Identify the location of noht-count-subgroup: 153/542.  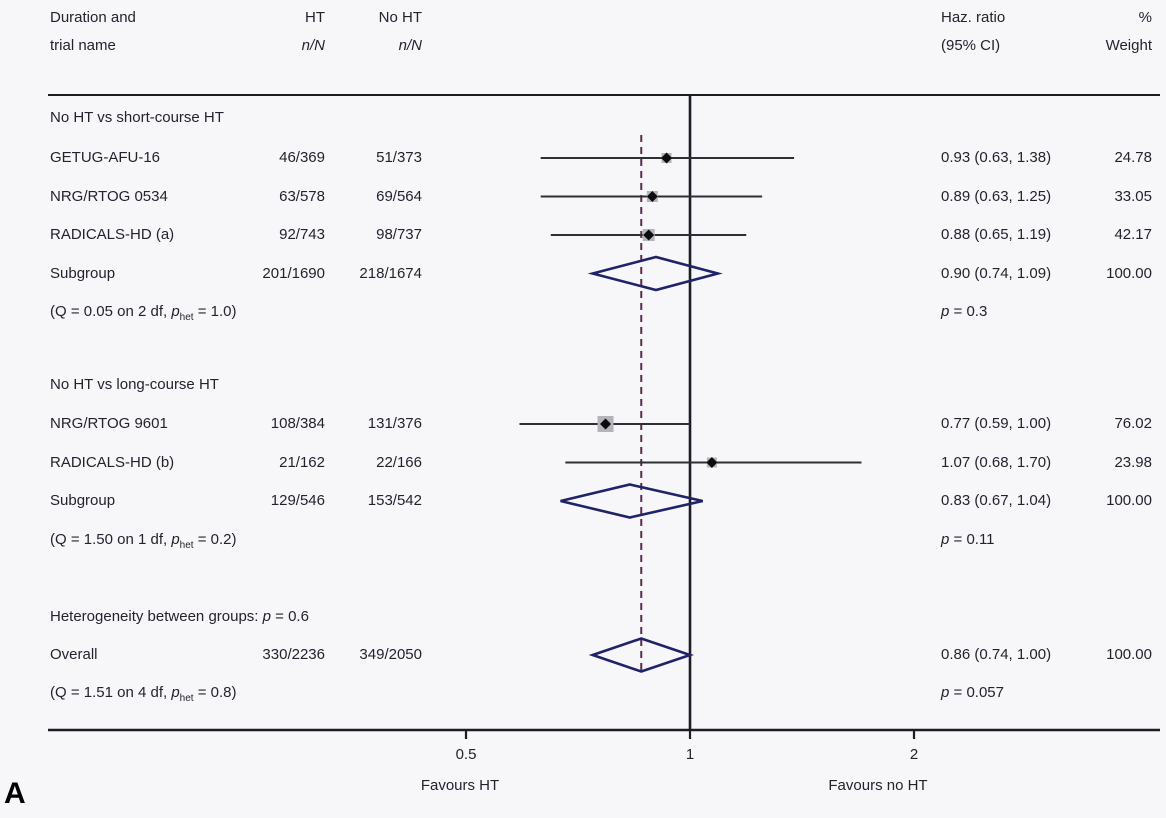
(394, 500).